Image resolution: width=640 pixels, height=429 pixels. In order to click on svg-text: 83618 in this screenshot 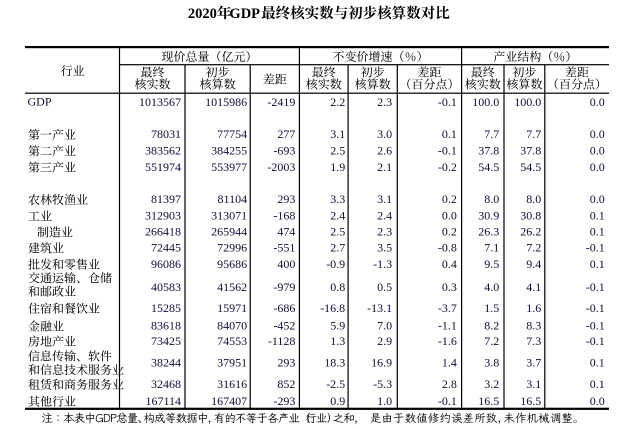, I will do `click(166, 326)`.